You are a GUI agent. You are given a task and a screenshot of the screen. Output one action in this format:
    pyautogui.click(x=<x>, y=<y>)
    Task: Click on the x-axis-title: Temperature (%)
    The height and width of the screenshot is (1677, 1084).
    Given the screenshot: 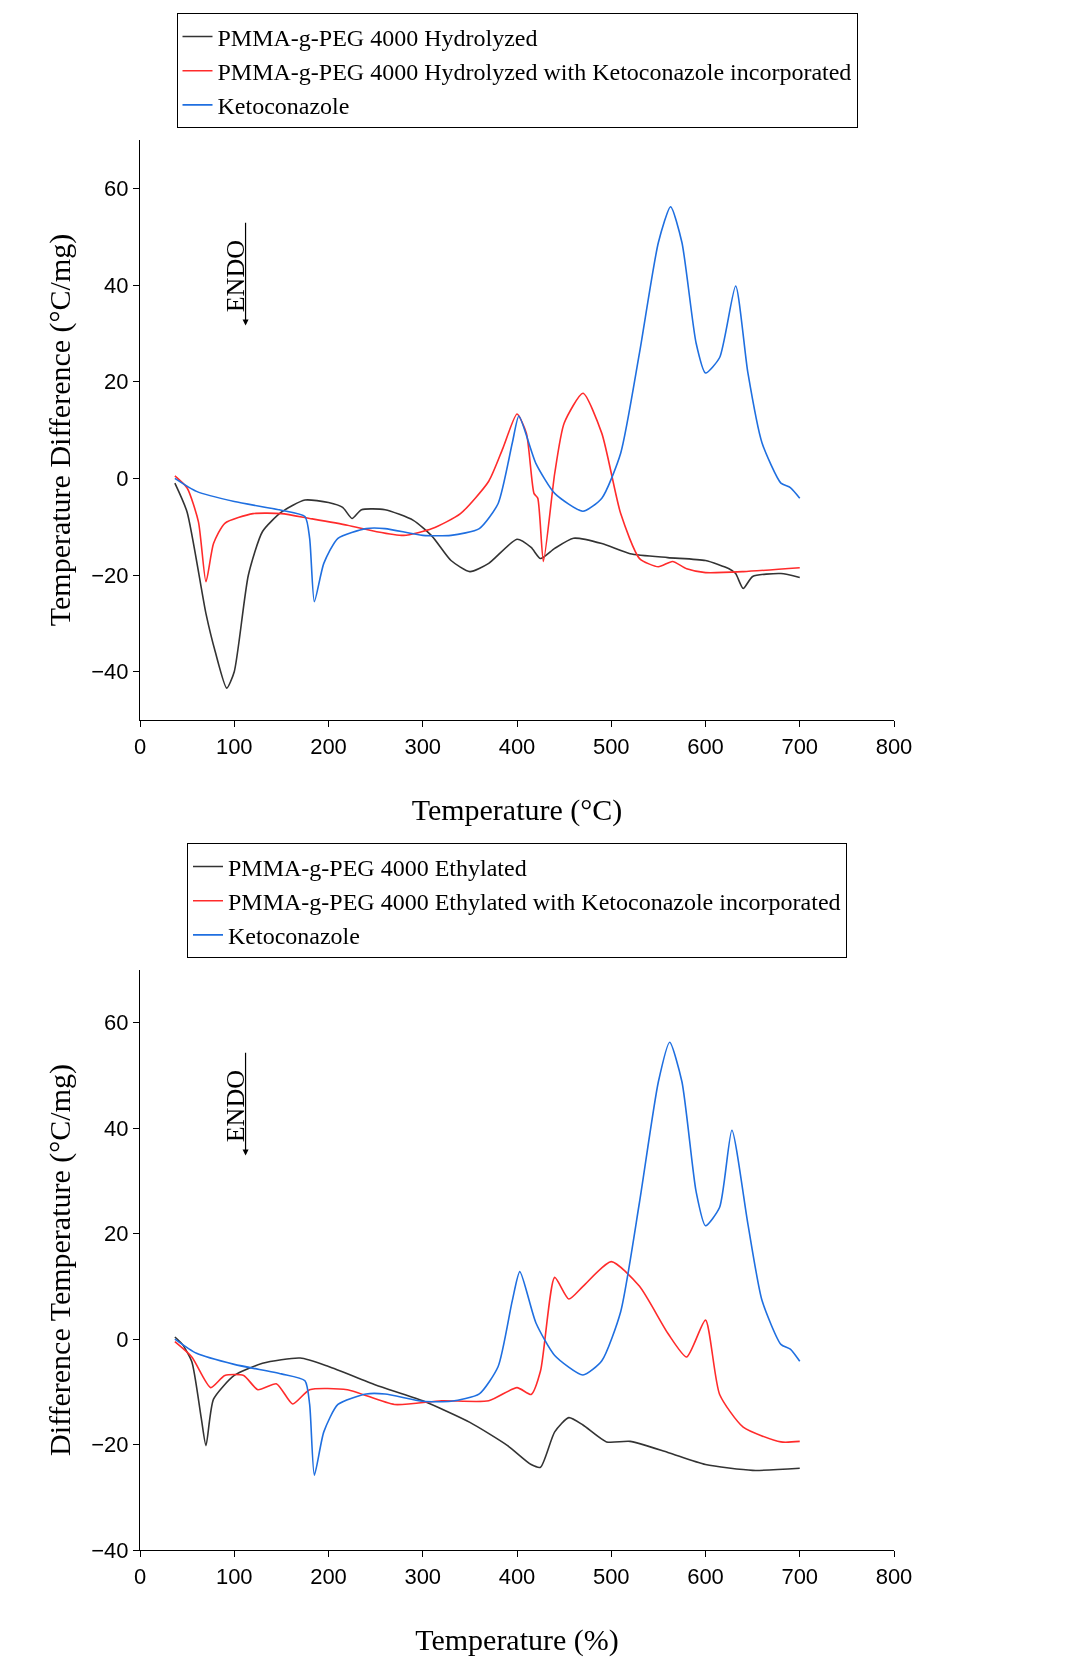 What is the action you would take?
    pyautogui.click(x=517, y=1640)
    